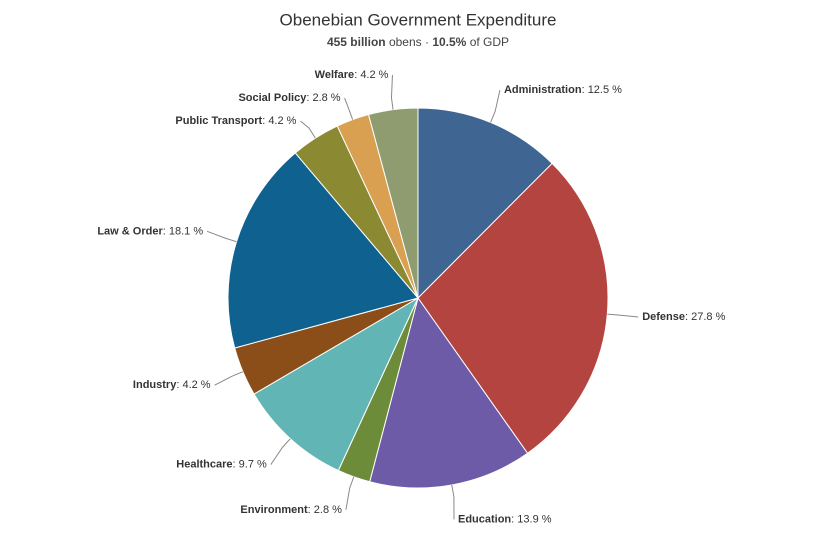  Describe the element at coordinates (543, 90) in the screenshot. I see `label-name: Administration` at that location.